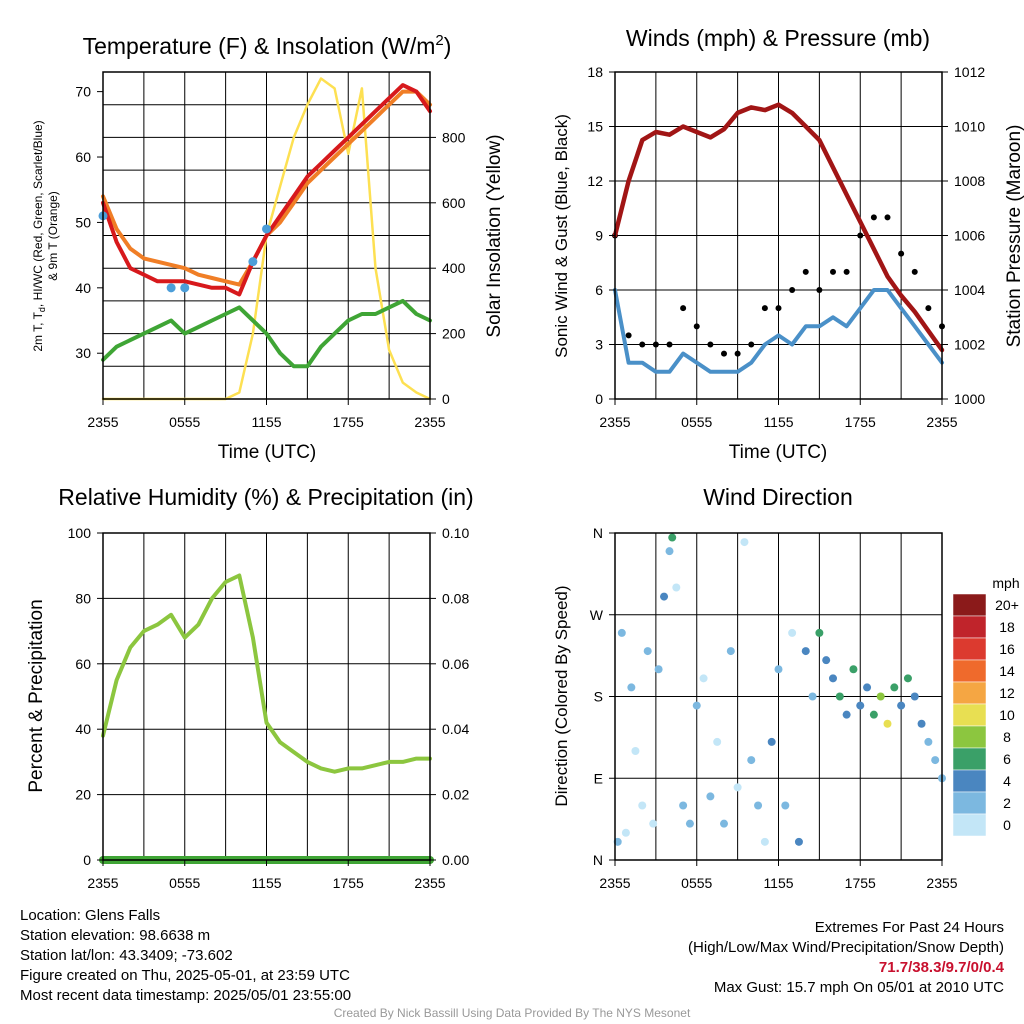 The width and height of the screenshot is (1024, 1024). What do you see at coordinates (778, 331) in the screenshot?
I see `sonic-wind-line` at bounding box center [778, 331].